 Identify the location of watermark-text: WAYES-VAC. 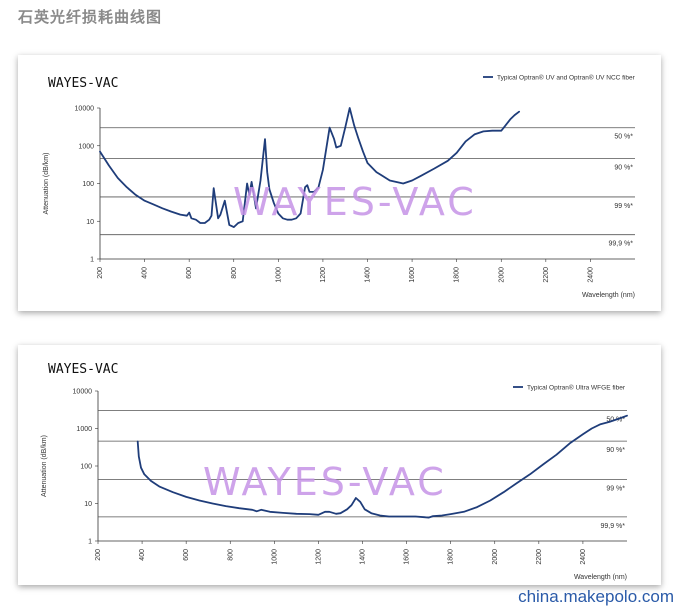
(355, 202).